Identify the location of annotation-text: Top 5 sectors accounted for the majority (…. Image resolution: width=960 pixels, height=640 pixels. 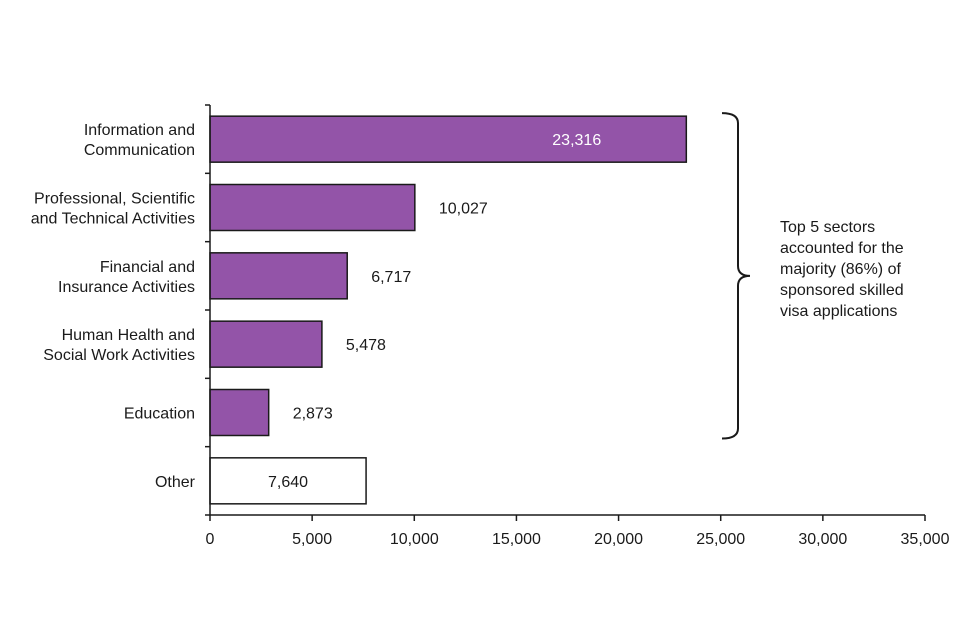
(842, 269).